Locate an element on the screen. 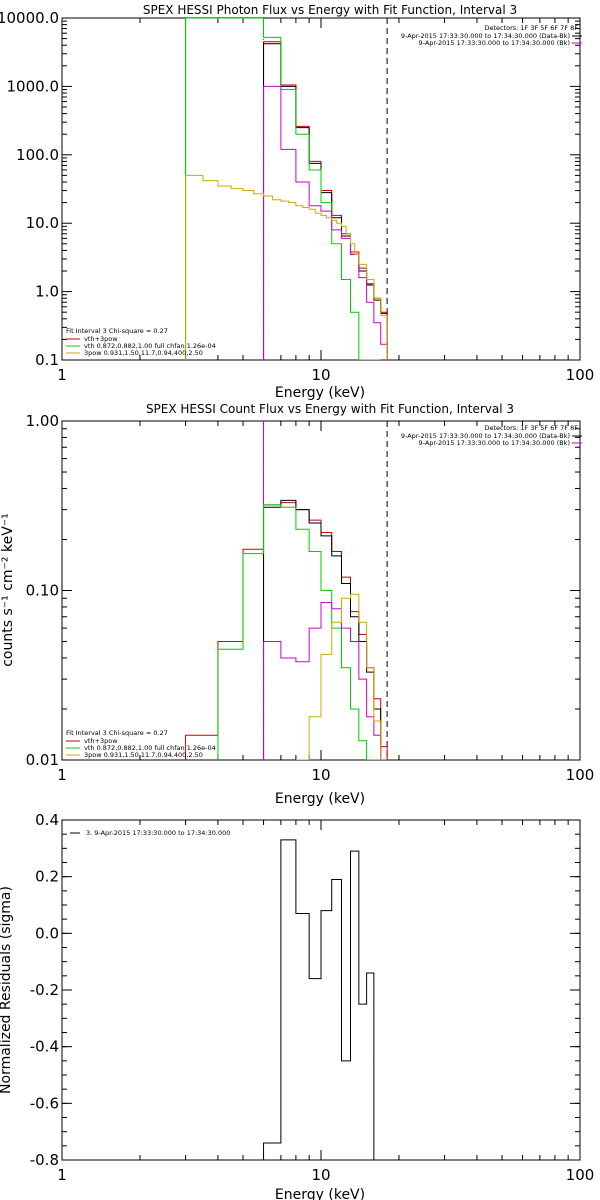  y-tick-label: 0.10 is located at coordinates (42, 591).